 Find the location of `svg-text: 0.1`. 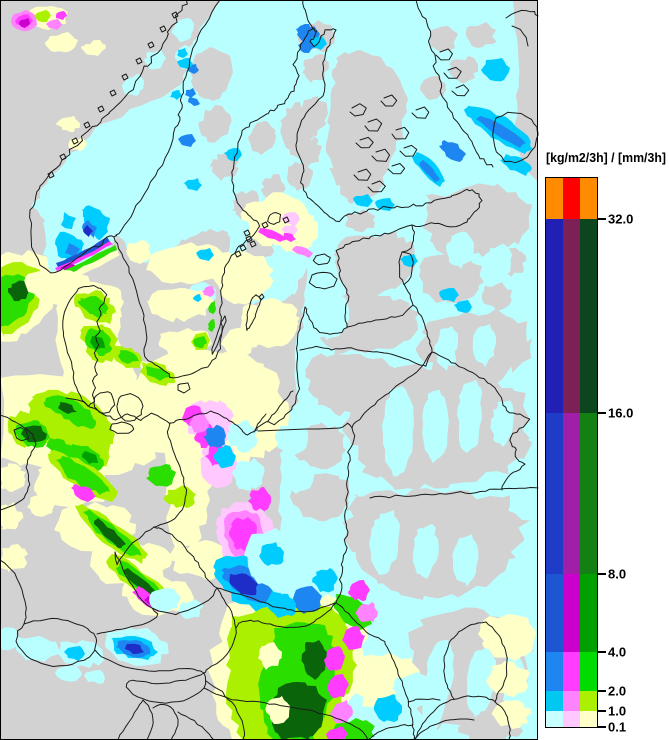

svg-text: 0.1 is located at coordinates (617, 727).